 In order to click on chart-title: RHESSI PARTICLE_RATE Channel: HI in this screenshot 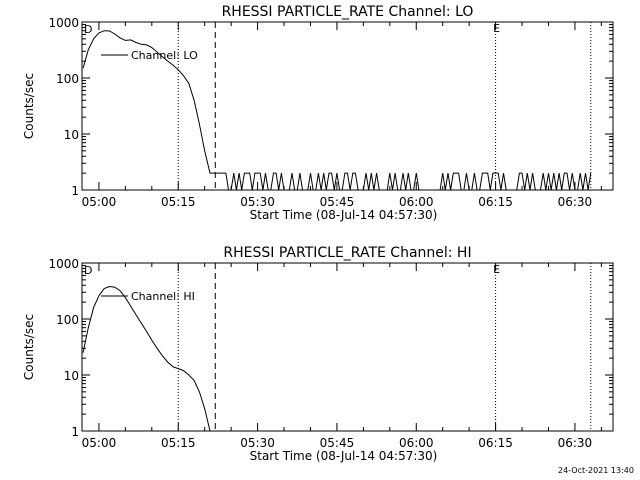, I will do `click(347, 253)`.